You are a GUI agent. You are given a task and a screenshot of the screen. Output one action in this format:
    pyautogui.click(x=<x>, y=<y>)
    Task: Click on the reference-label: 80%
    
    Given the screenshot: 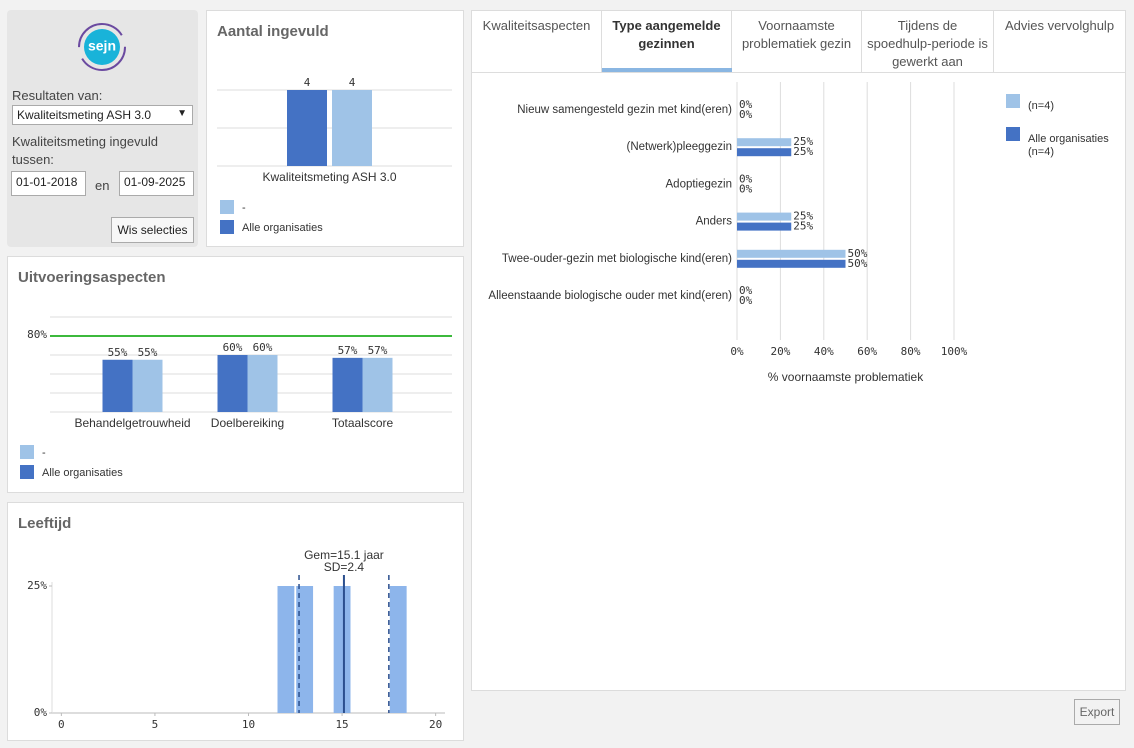 What is the action you would take?
    pyautogui.click(x=37, y=334)
    